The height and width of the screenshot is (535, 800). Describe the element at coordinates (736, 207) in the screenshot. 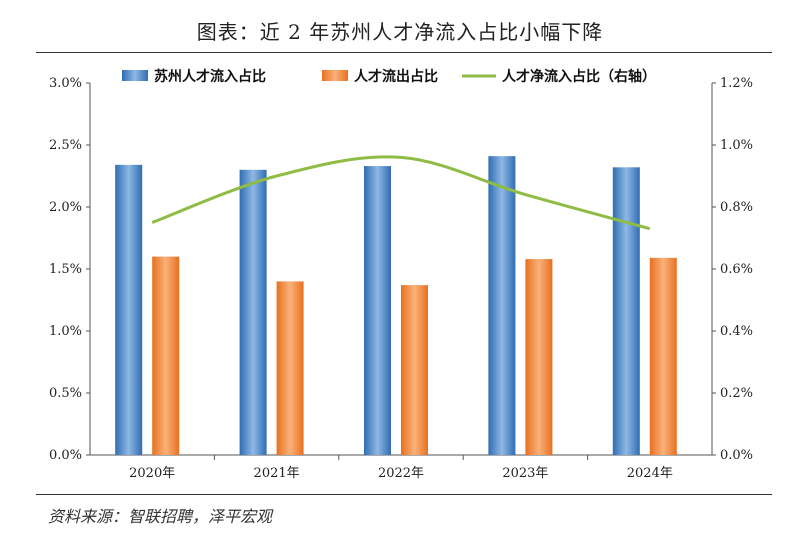

I see `right-tick-label: 0.8%` at that location.